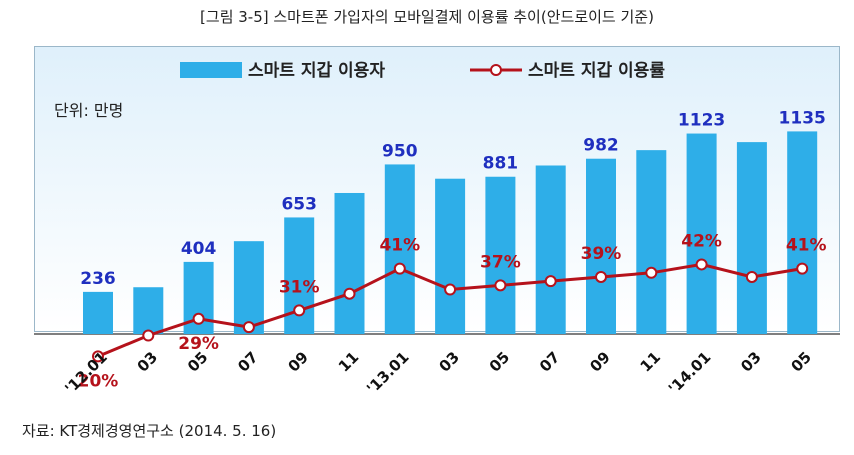 This screenshot has width=854, height=455. What do you see at coordinates (199, 249) in the screenshot?
I see `bar-value-label: 404` at bounding box center [199, 249].